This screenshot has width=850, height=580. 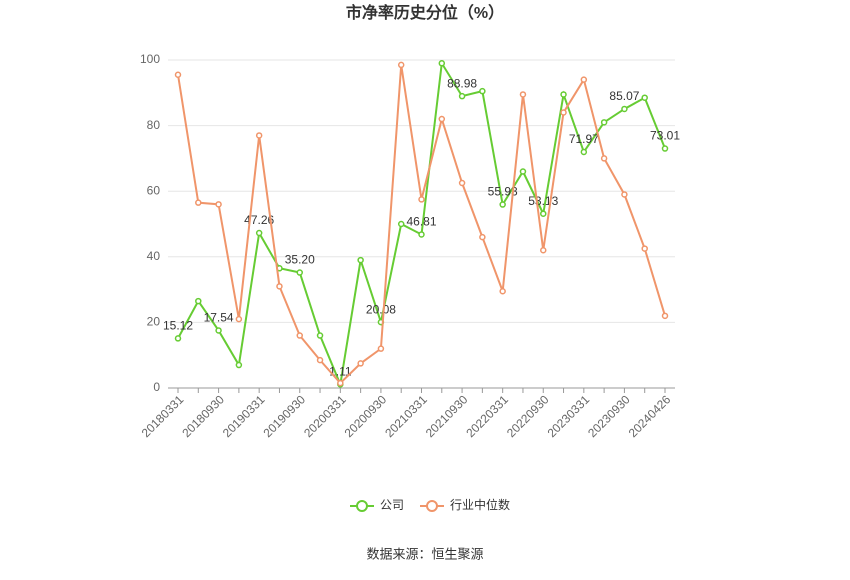 What do you see at coordinates (650, 416) in the screenshot?
I see `x-tick-label: 20240426` at bounding box center [650, 416].